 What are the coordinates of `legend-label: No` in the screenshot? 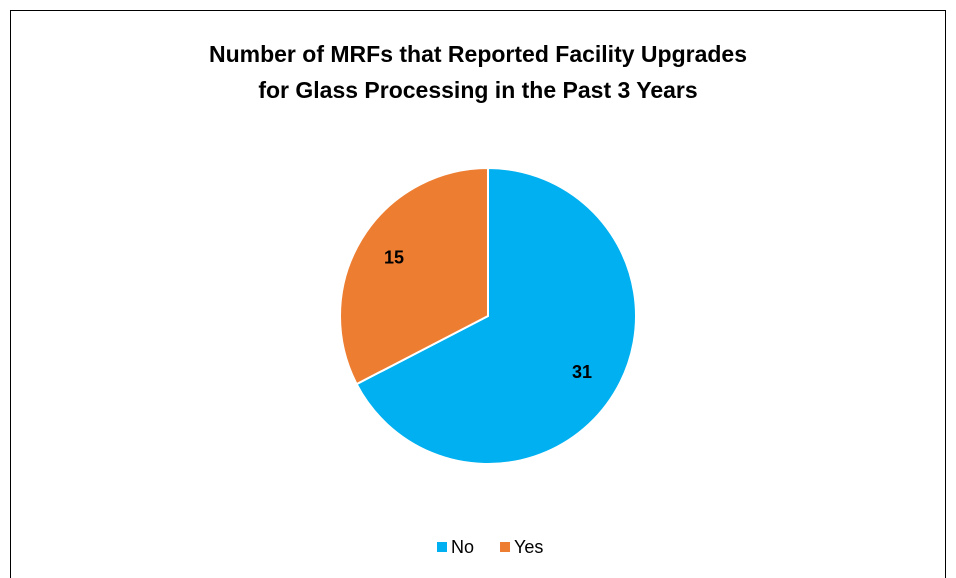 It's located at (462, 547).